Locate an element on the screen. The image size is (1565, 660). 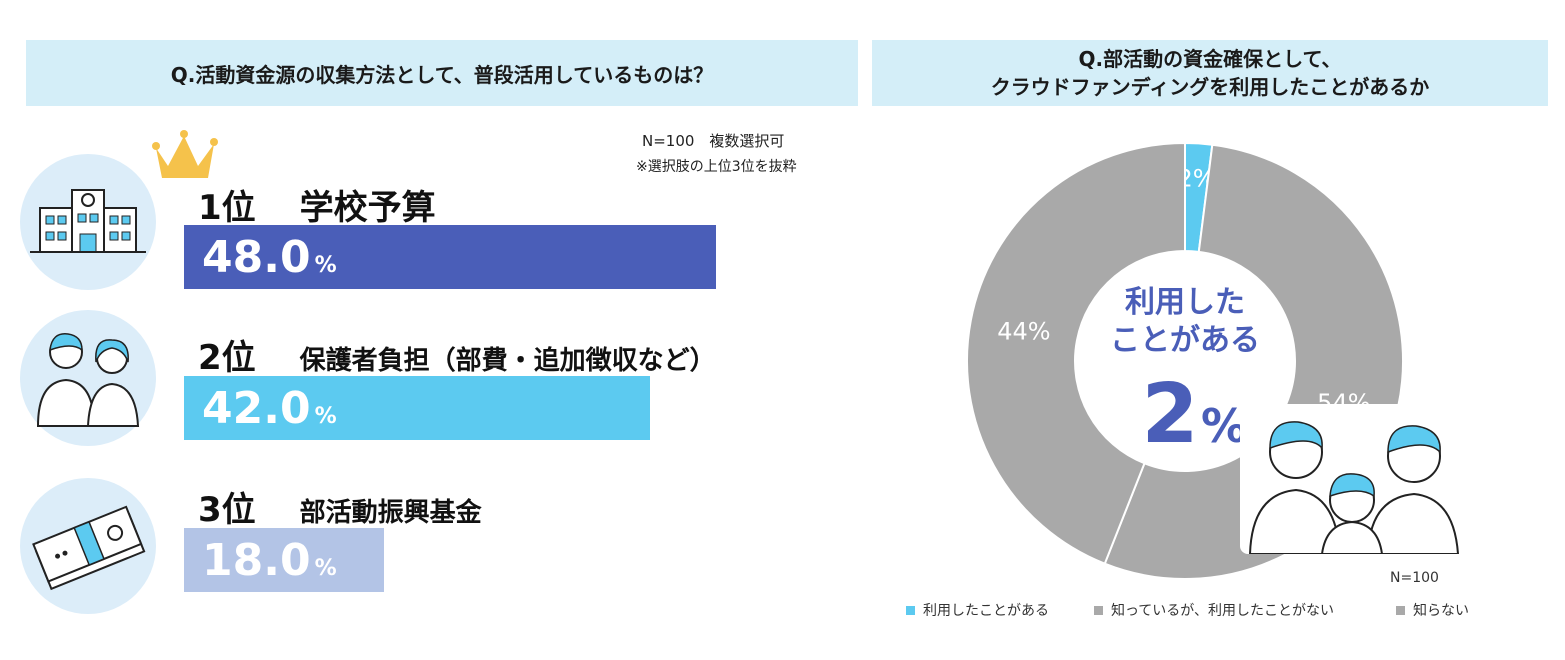
rank-1-number: 1位 is located at coordinates (227, 208).